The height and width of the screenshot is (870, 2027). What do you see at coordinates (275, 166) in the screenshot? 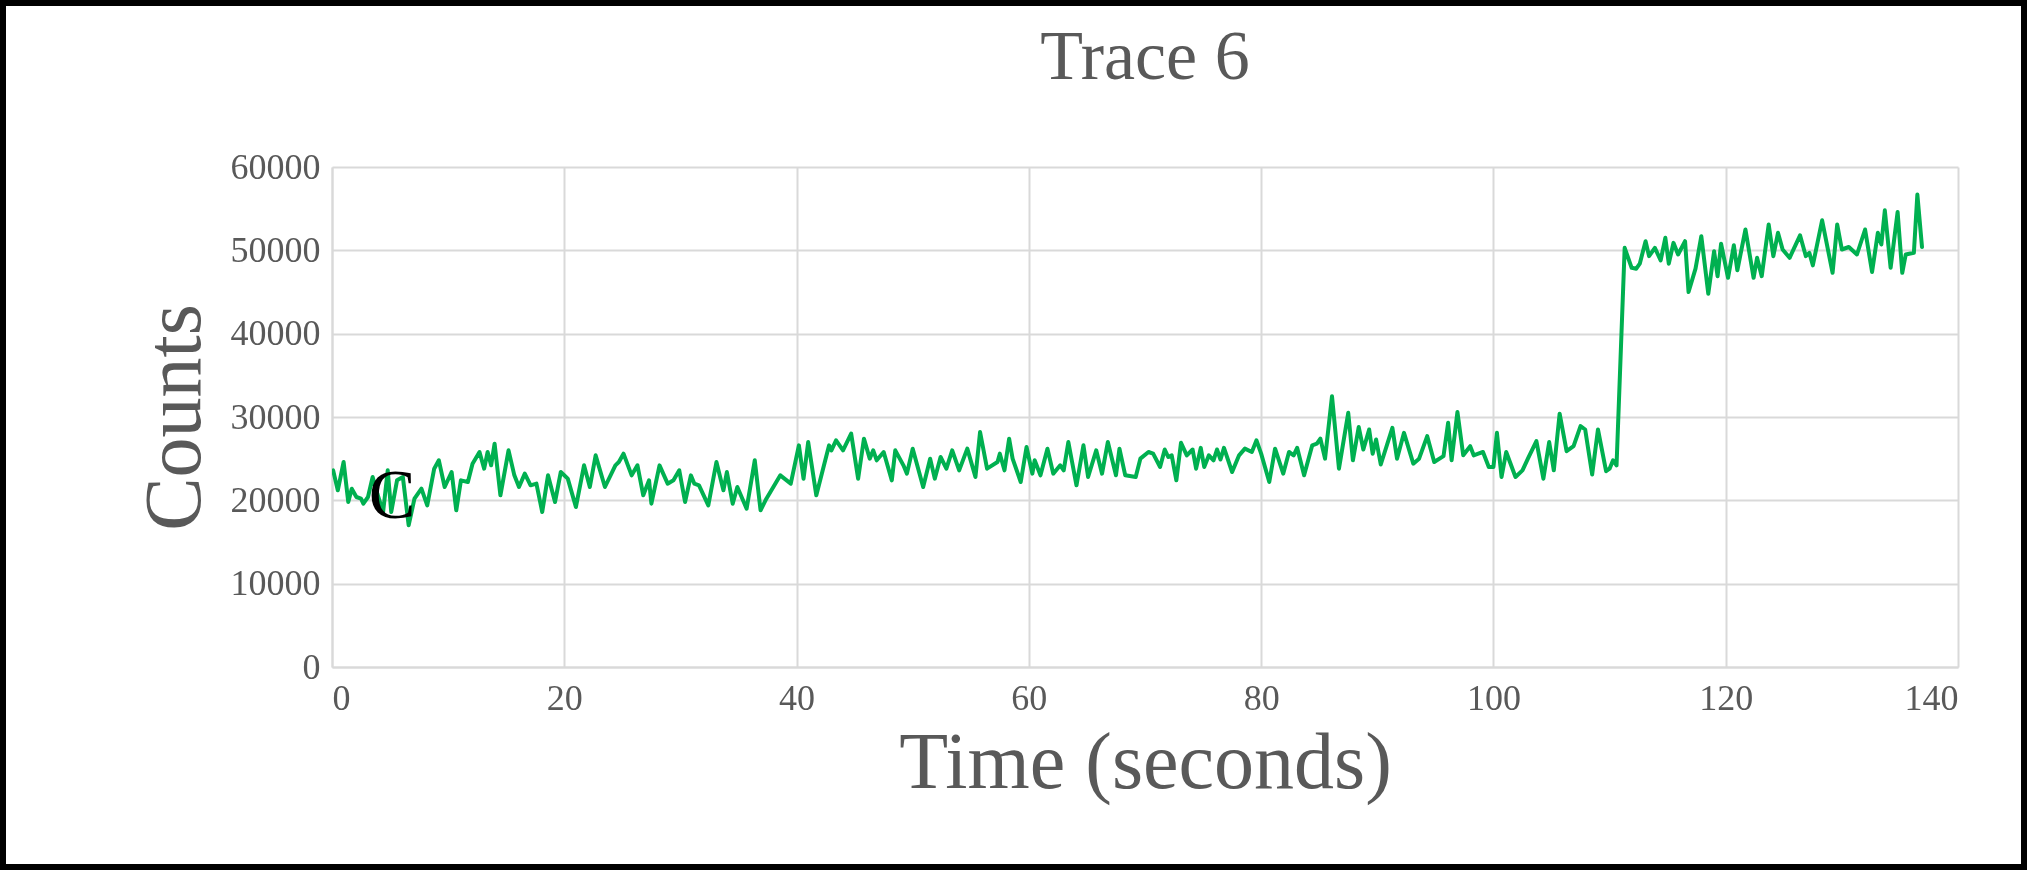
I see `y-tick-label: 60000` at bounding box center [275, 166].